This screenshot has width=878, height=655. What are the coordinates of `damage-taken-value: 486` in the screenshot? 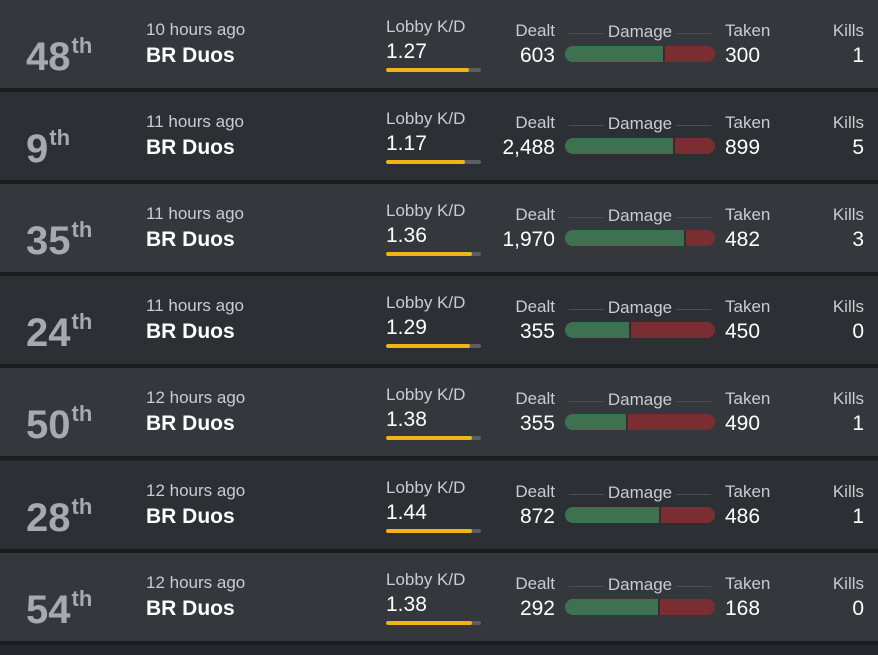 It's located at (743, 516).